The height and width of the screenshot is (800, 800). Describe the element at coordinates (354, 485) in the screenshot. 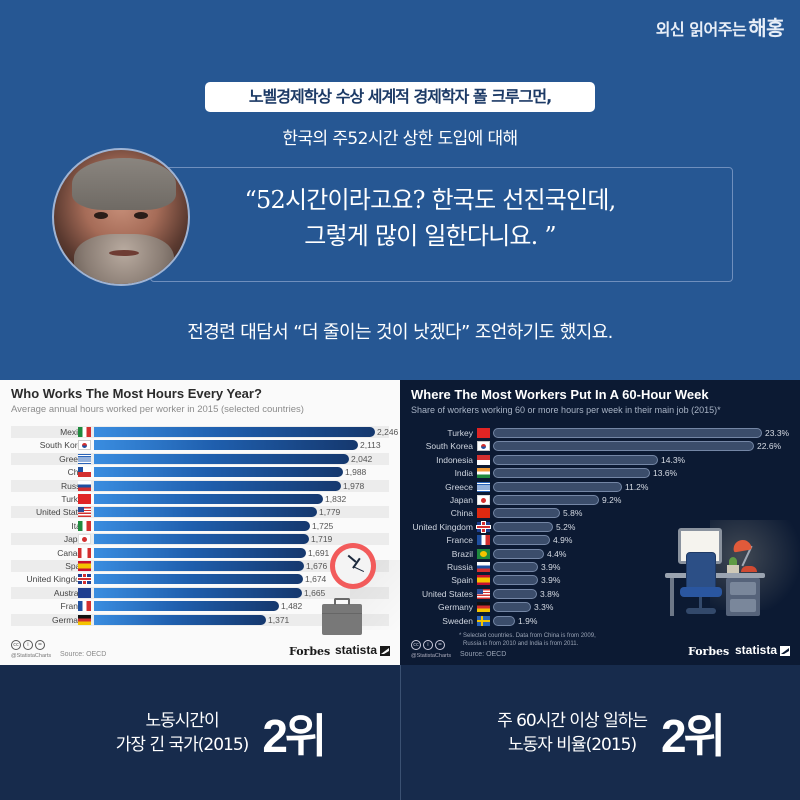

I see `row-value: 1,978` at that location.